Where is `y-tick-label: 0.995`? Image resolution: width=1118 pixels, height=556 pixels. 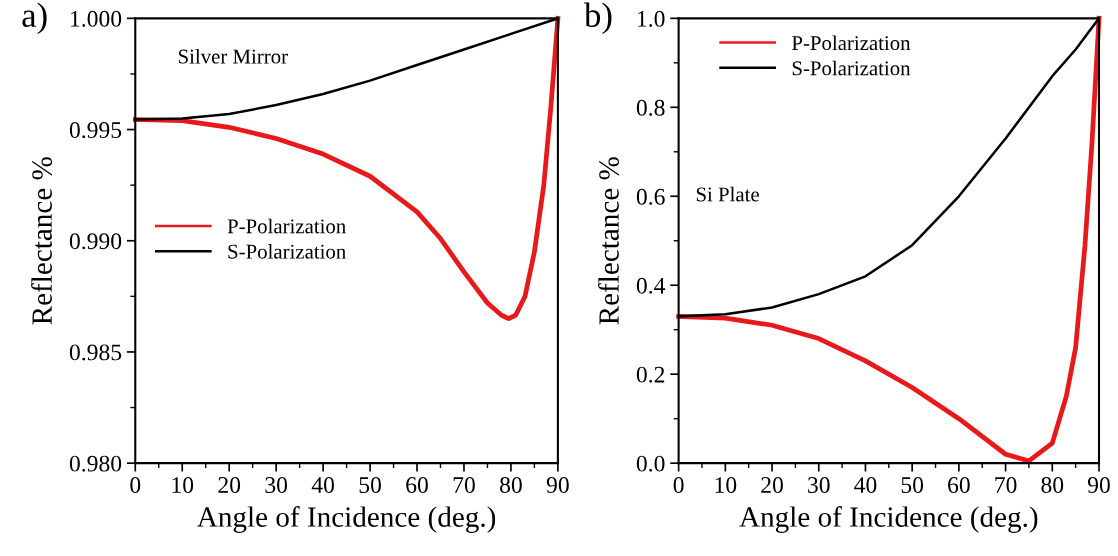 y-tick-label: 0.995 is located at coordinates (95, 130).